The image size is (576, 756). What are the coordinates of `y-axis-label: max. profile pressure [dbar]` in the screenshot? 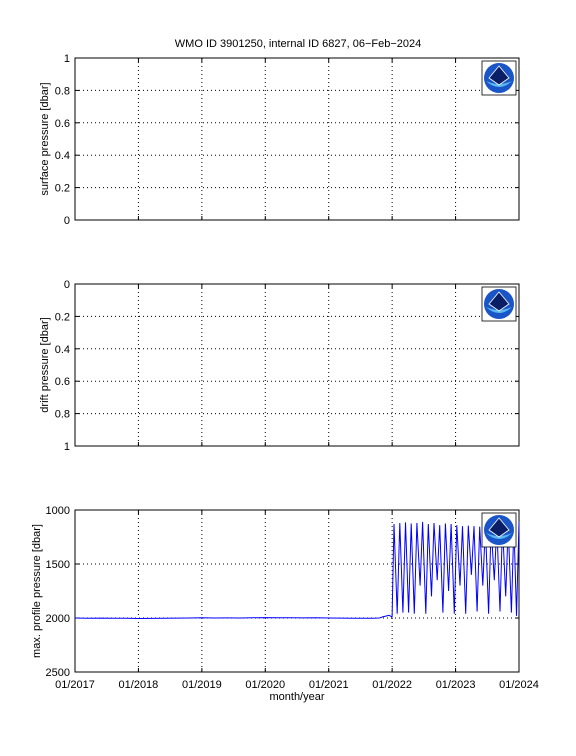 It's located at (37, 591).